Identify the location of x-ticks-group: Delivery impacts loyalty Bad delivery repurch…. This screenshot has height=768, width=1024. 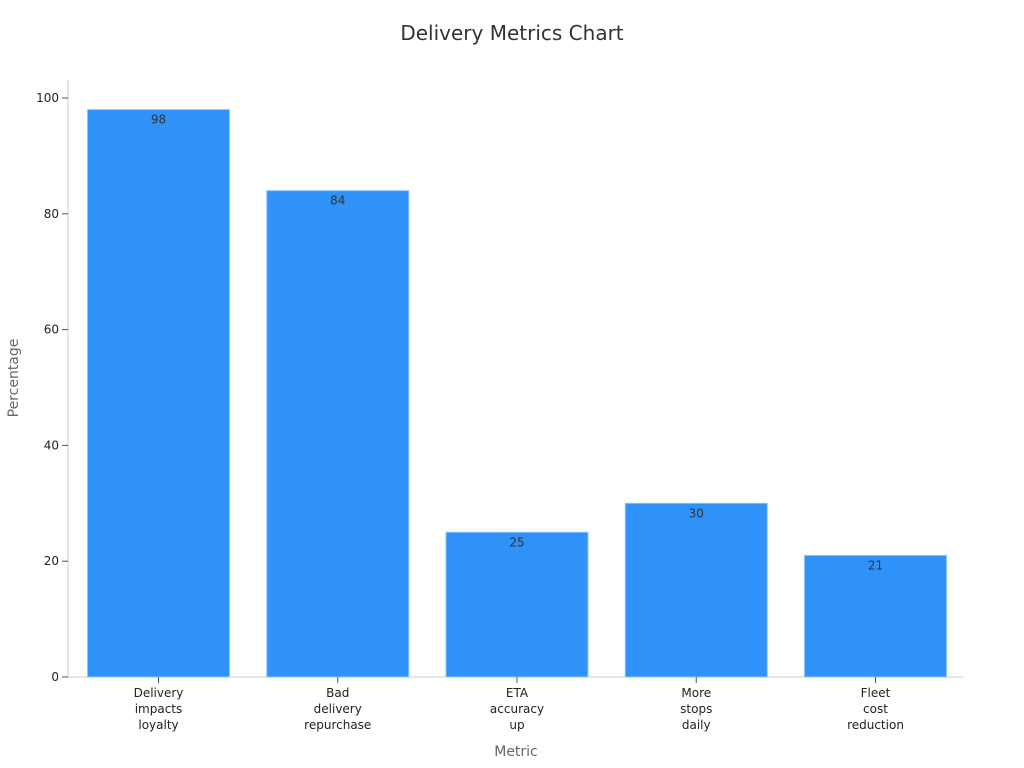
(519, 704).